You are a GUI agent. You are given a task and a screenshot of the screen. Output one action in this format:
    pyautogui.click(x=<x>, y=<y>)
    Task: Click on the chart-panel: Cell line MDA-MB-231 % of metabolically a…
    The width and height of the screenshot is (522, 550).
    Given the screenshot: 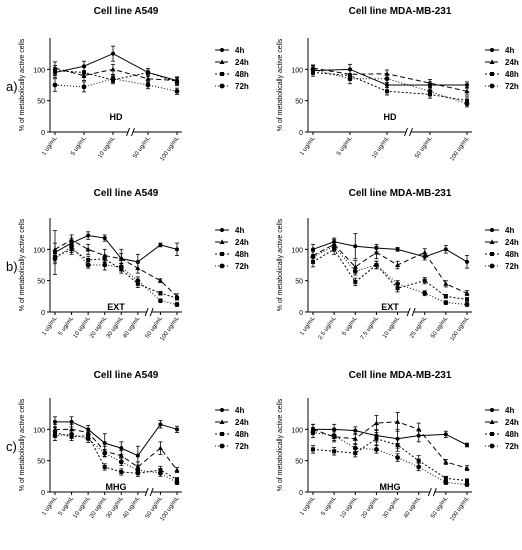 What is the action you would take?
    pyautogui.click(x=398, y=446)
    